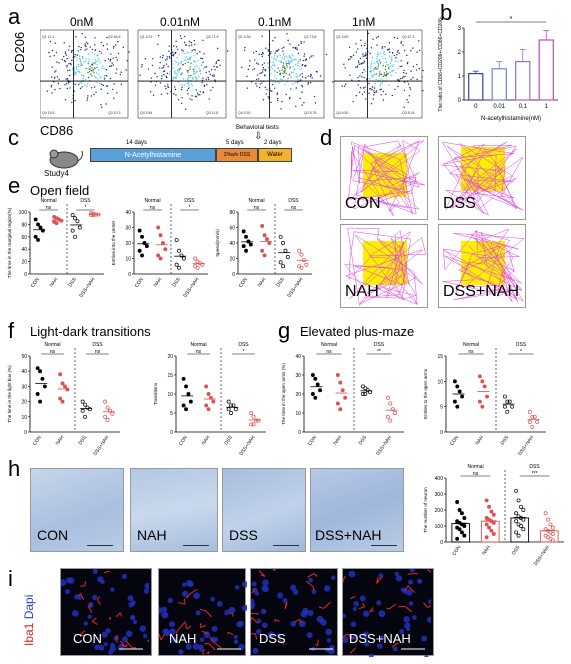 The width and height of the screenshot is (571, 664). I want to click on axis-ylabel: The time in the light box (%), so click(9, 394).